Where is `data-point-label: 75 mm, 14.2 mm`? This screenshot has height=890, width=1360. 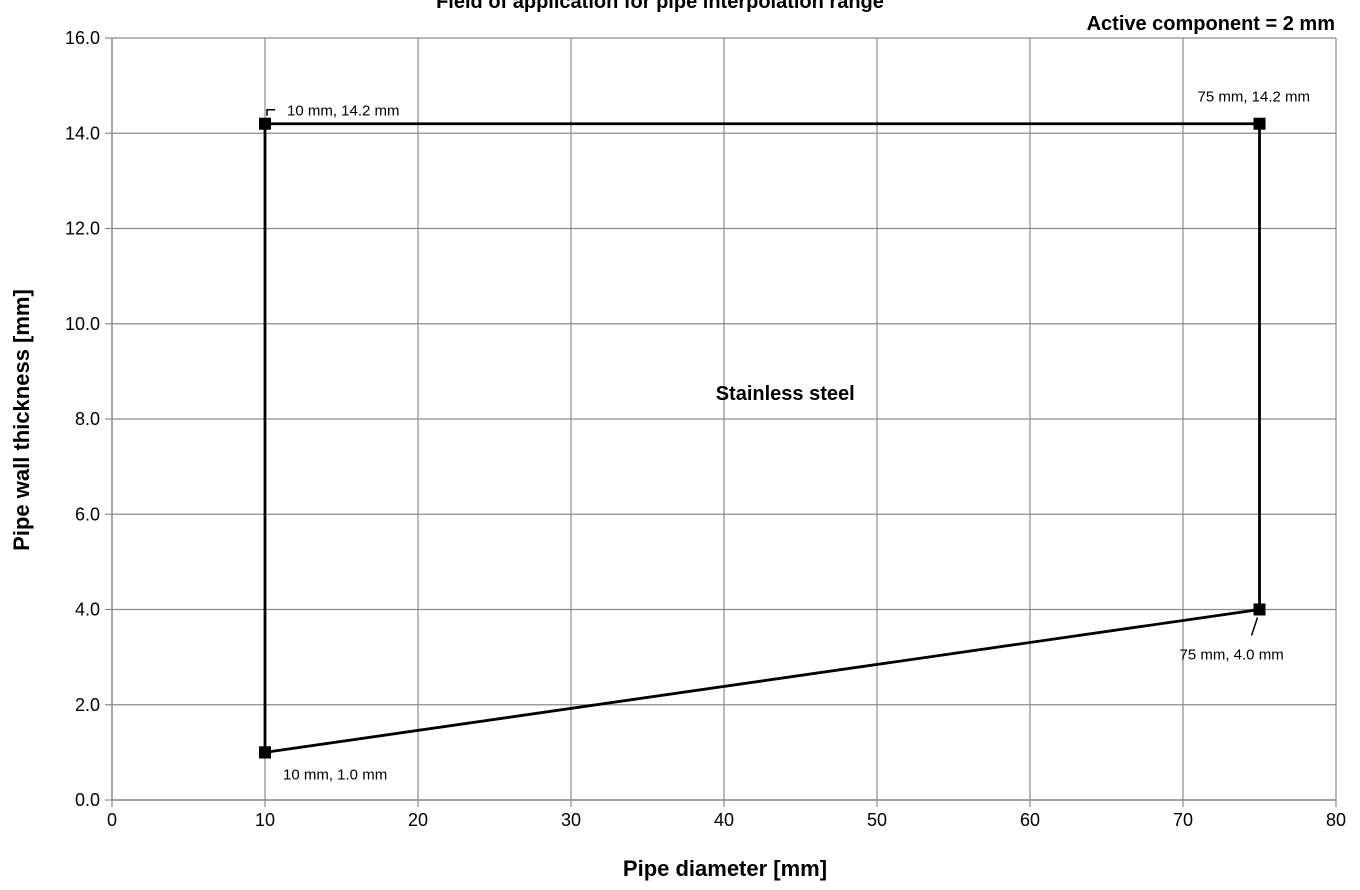
data-point-label: 75 mm, 14.2 mm is located at coordinates (1254, 97).